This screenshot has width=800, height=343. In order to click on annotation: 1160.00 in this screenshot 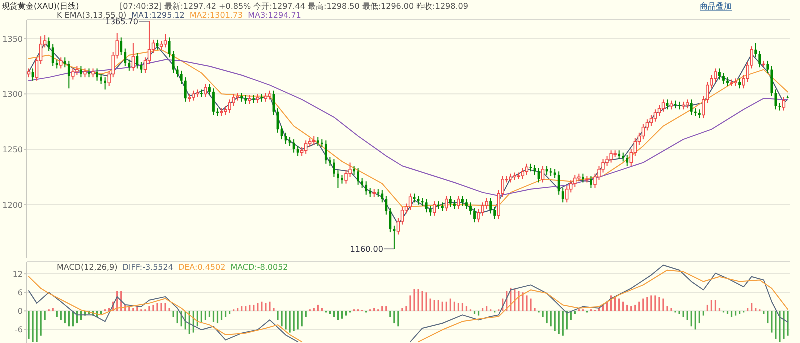, I will do `click(367, 249)`.